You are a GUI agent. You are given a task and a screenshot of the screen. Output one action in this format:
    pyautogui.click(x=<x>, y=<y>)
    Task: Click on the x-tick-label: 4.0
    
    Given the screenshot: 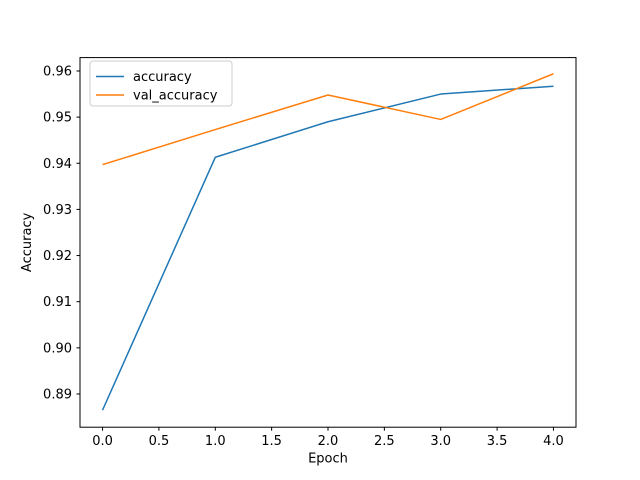 What is the action you would take?
    pyautogui.click(x=553, y=441)
    